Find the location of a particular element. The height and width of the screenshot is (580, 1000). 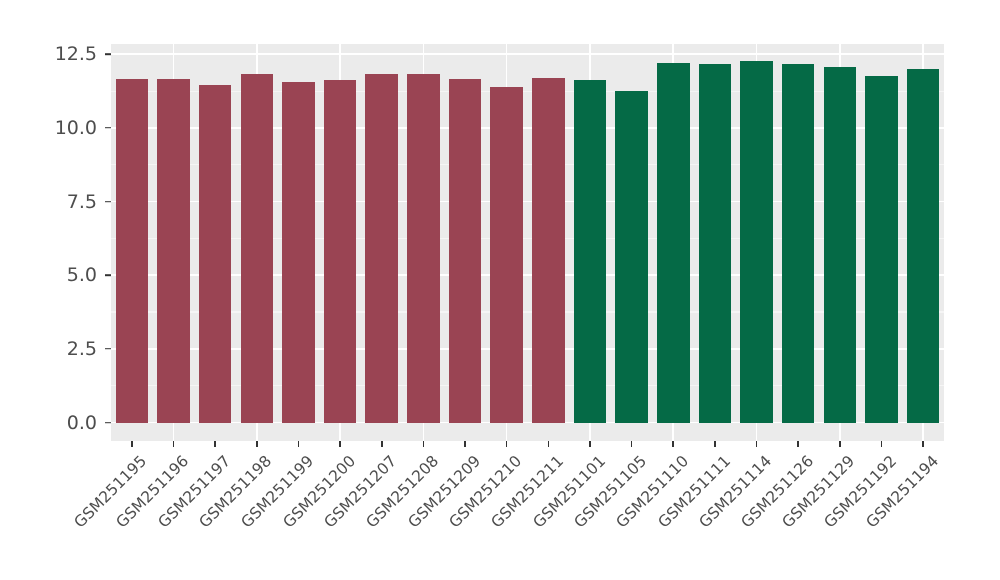

y-axis-tick-label: 10.0 is located at coordinates (75, 127).